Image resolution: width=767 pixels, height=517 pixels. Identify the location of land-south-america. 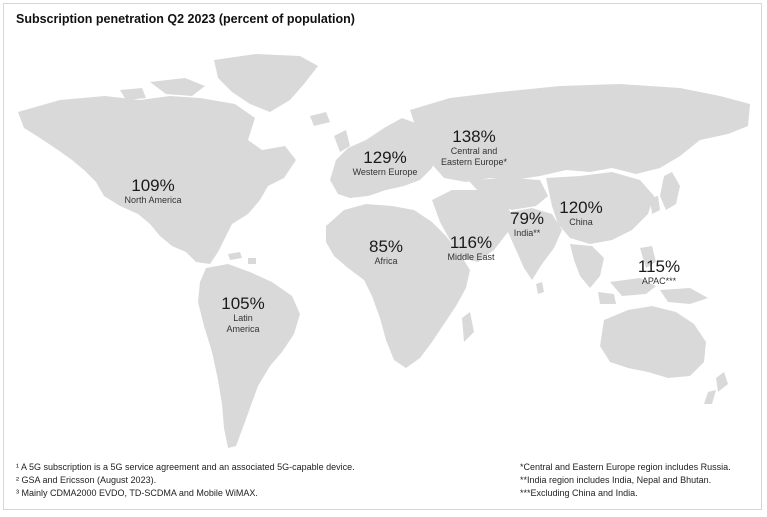
(249, 356).